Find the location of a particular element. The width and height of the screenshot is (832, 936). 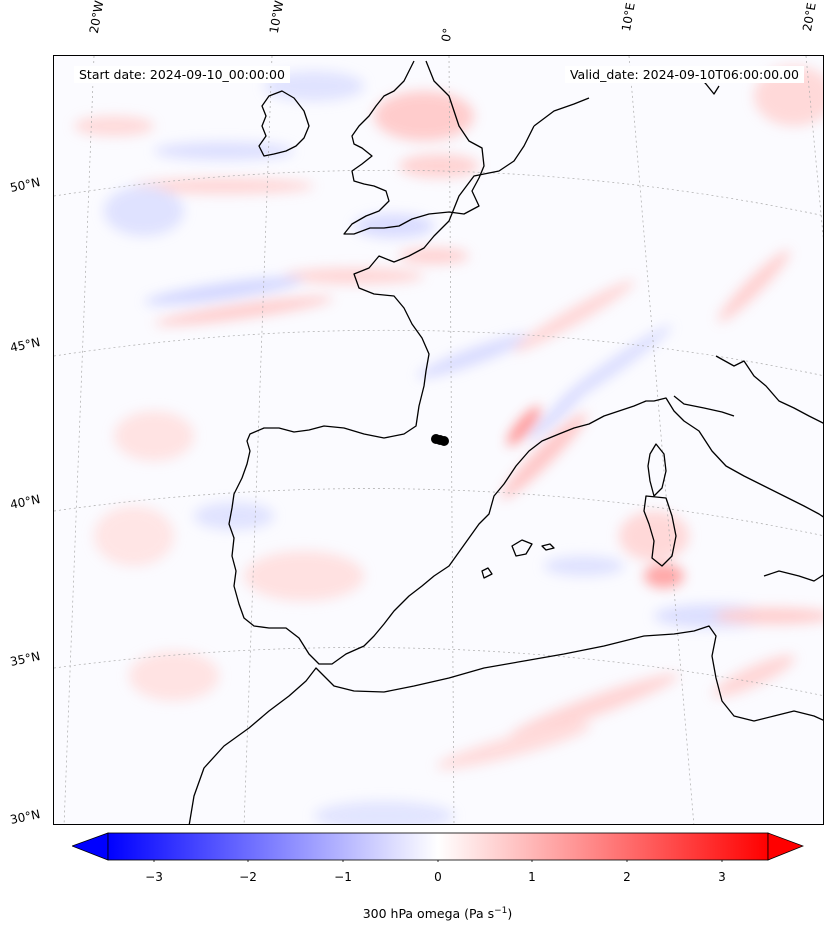

colorbar-title-text: 300 hPa omega (Pa s is located at coordinates (428, 914).